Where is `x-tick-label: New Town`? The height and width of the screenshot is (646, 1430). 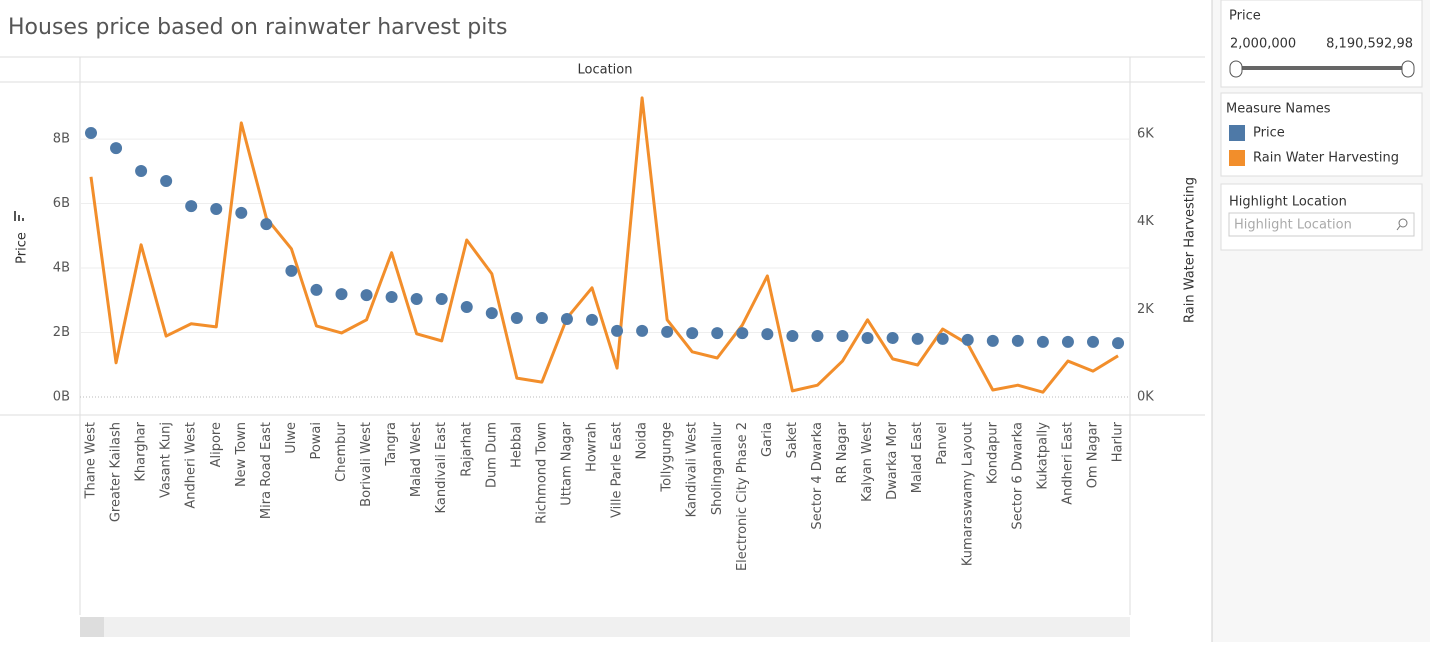
x-tick-label: New Town is located at coordinates (241, 454).